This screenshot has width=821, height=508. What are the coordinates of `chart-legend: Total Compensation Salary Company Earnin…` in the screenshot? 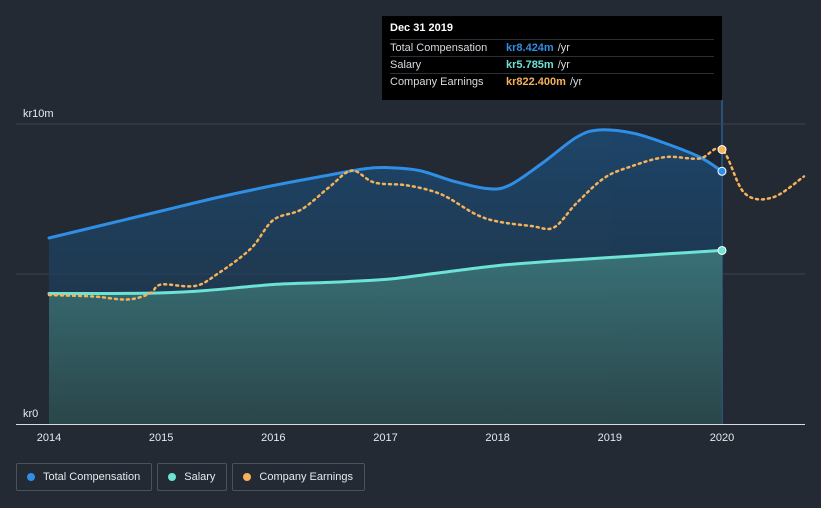 It's located at (190, 477).